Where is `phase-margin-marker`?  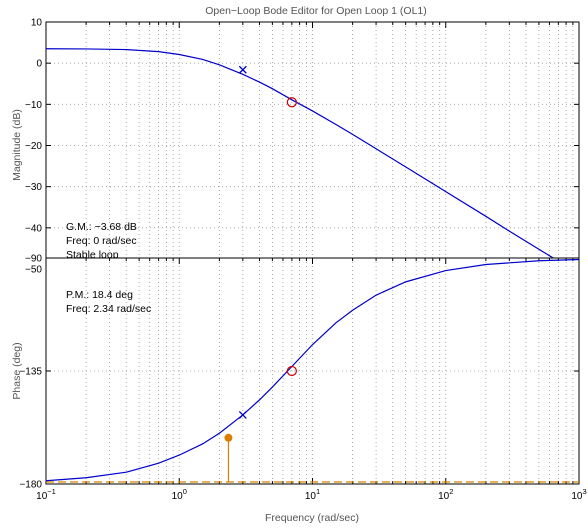
phase-margin-marker is located at coordinates (228, 437).